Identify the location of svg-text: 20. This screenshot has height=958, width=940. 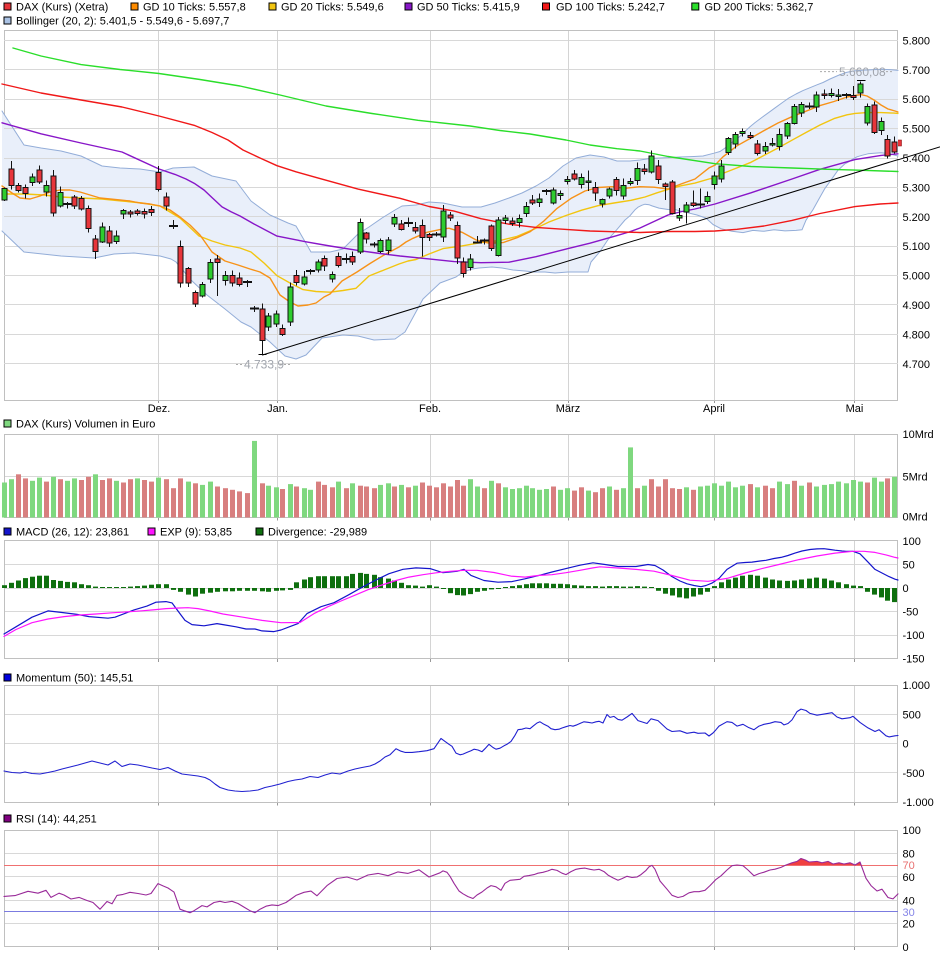
(909, 925).